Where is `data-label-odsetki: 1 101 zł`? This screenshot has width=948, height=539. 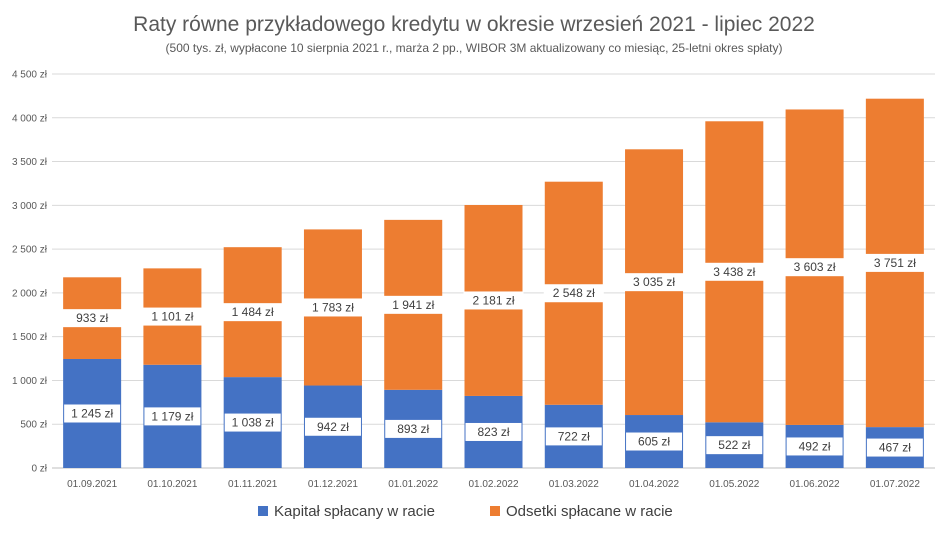 data-label-odsetki: 1 101 zł is located at coordinates (172, 317).